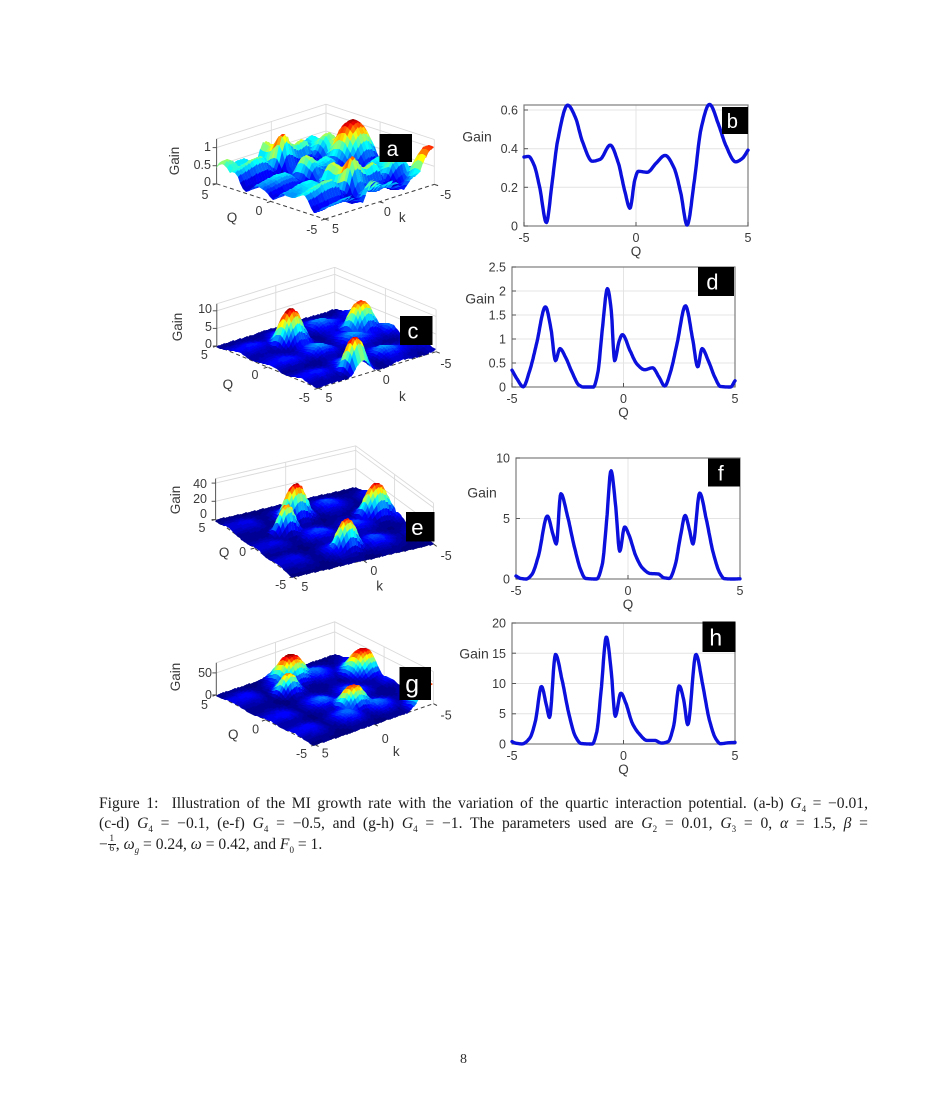  I want to click on svg-text: h, so click(715, 637).